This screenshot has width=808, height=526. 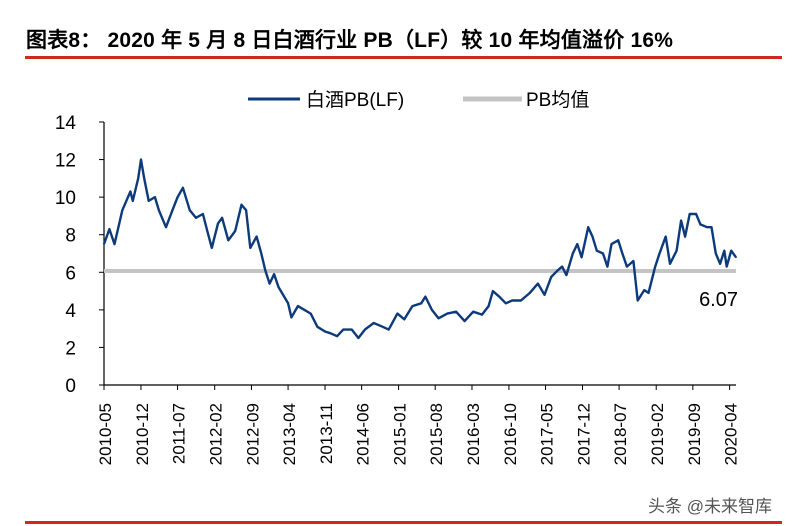 What do you see at coordinates (179, 433) in the screenshot?
I see `x-tick-label: 2011-07` at bounding box center [179, 433].